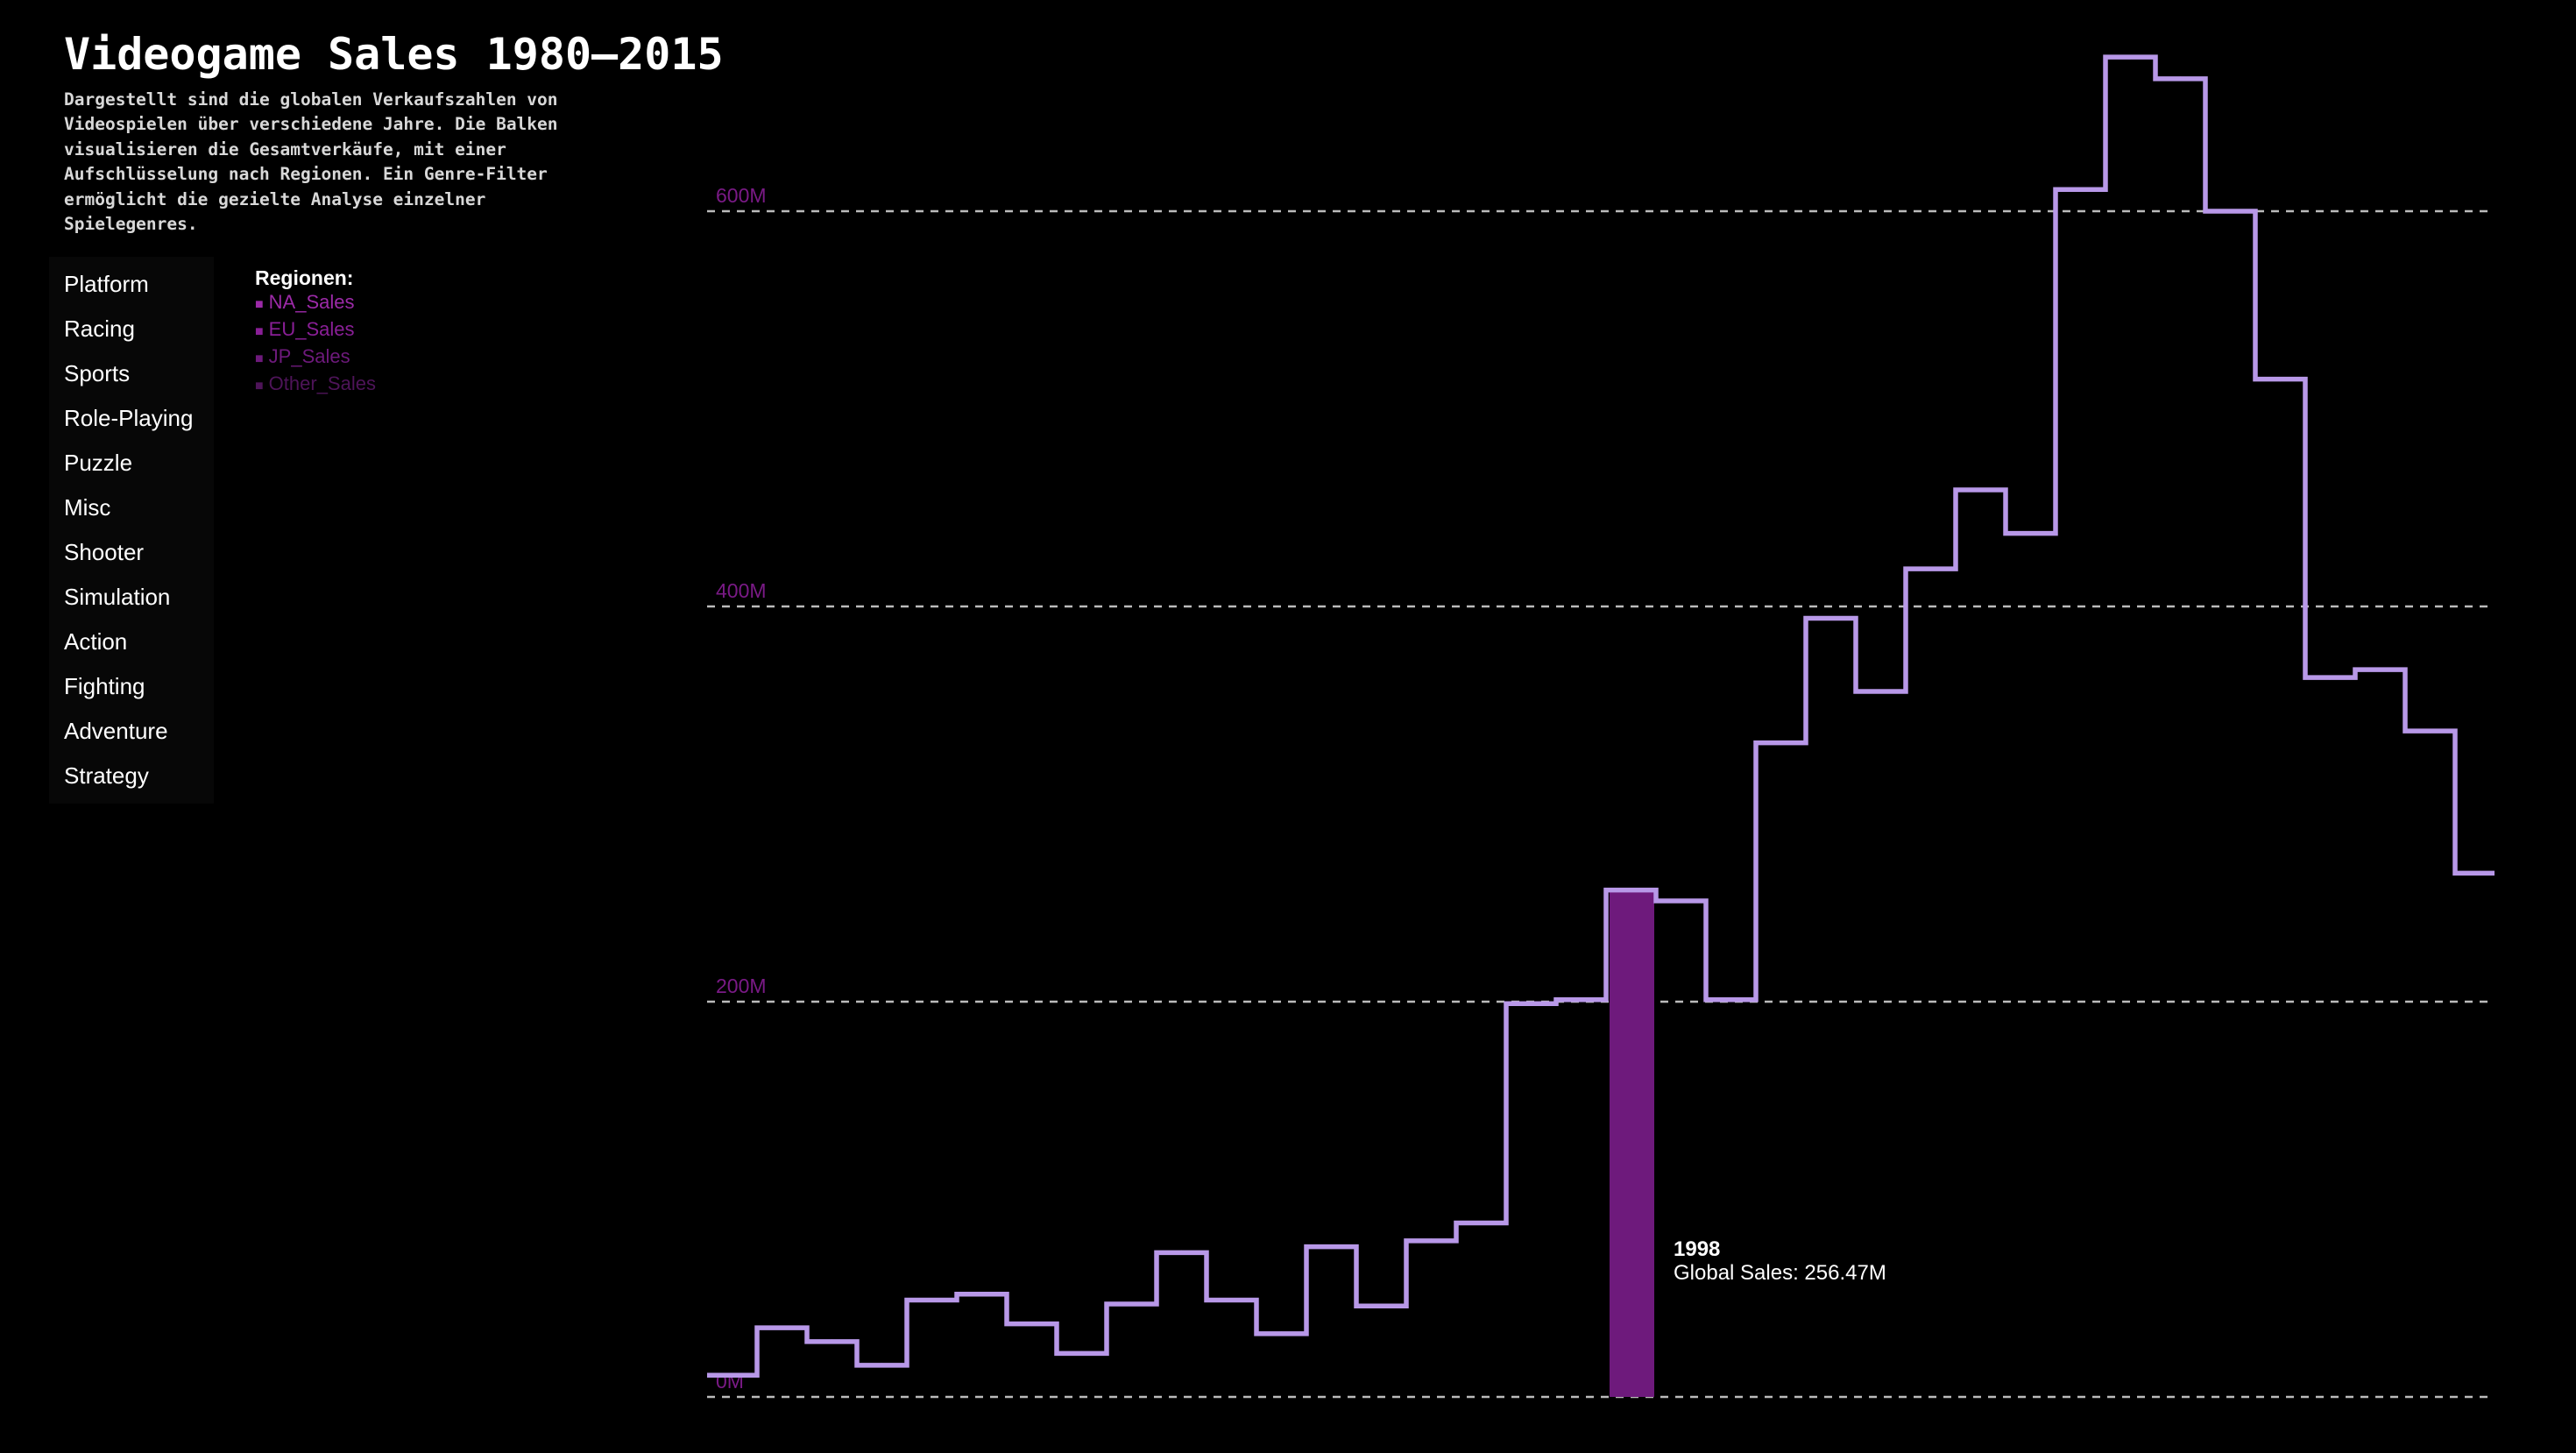 This screenshot has width=2576, height=1453. I want to click on page-title: Videogame Sales 1980–2015, so click(394, 54).